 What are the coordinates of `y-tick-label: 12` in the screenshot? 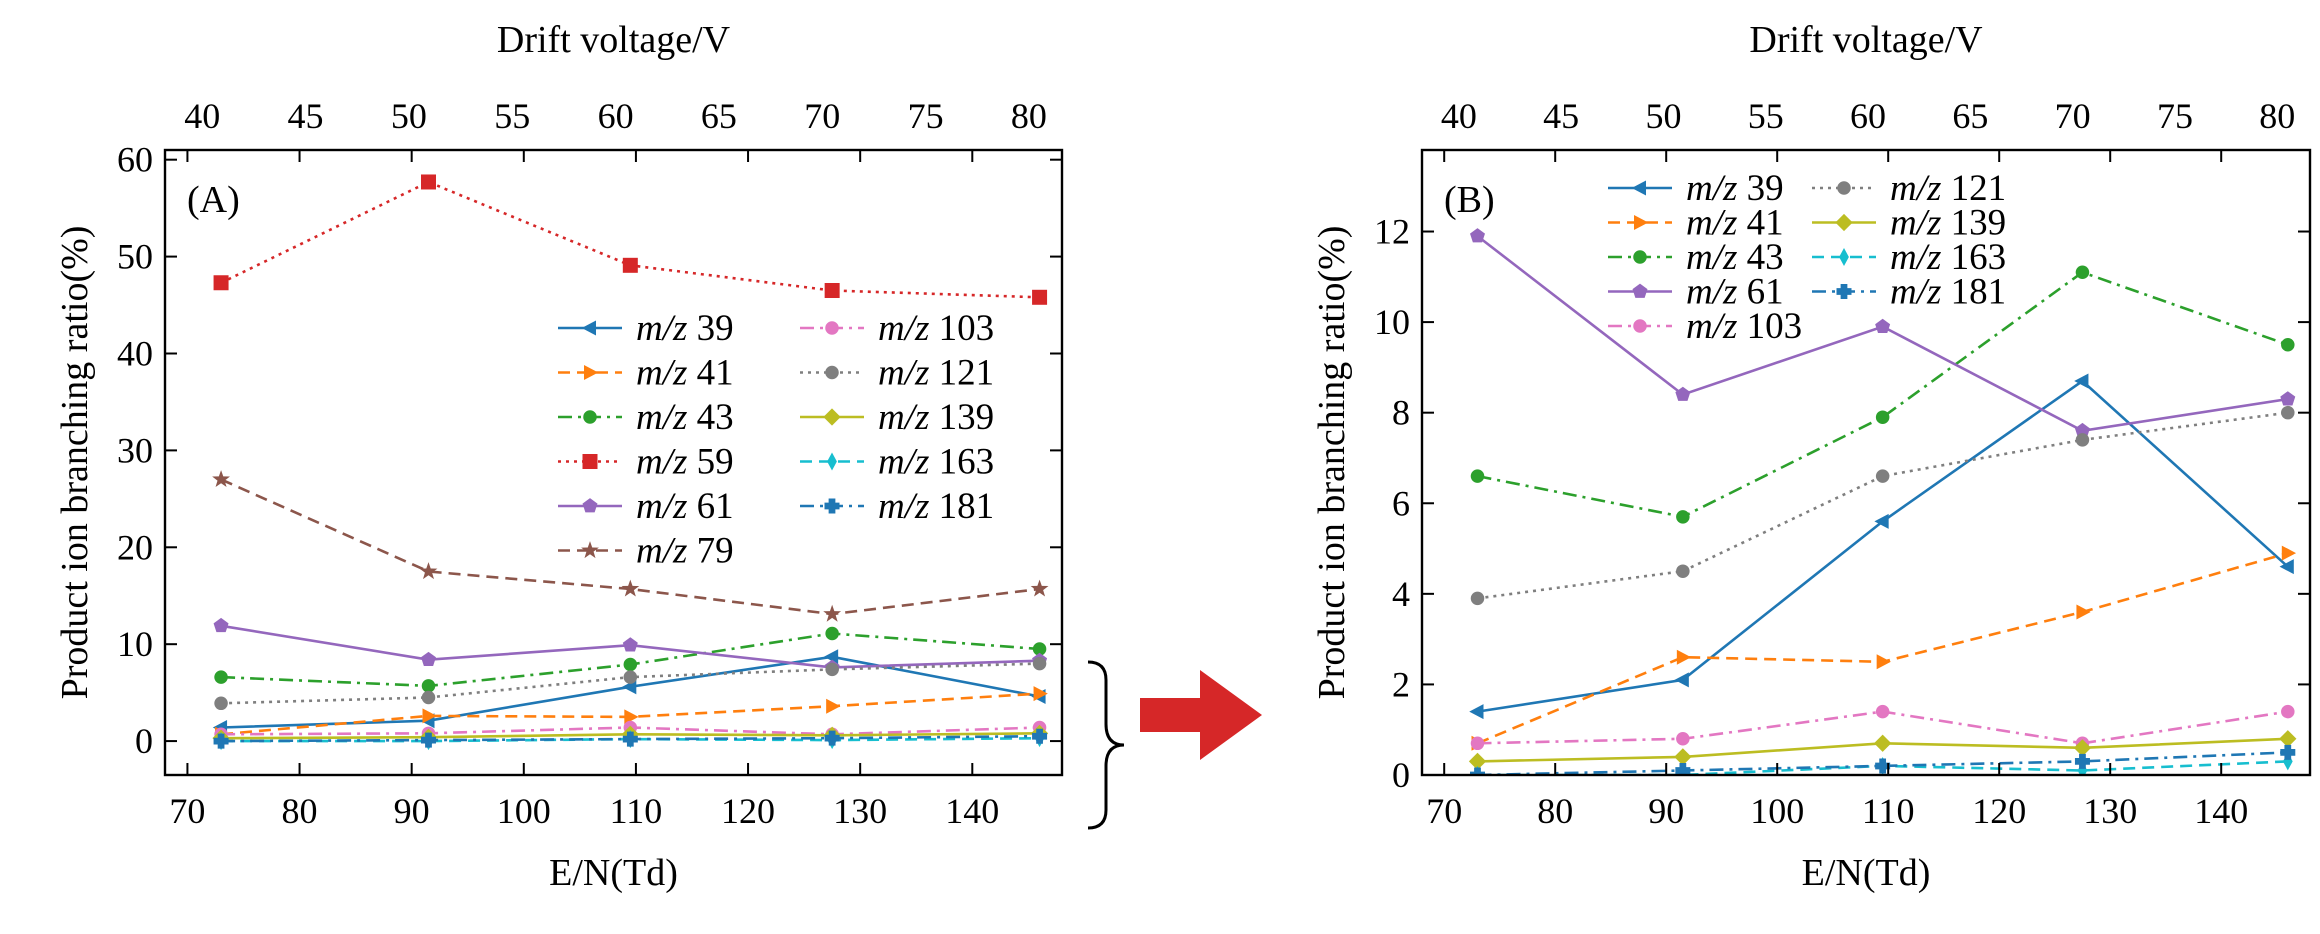 It's located at (1392, 232).